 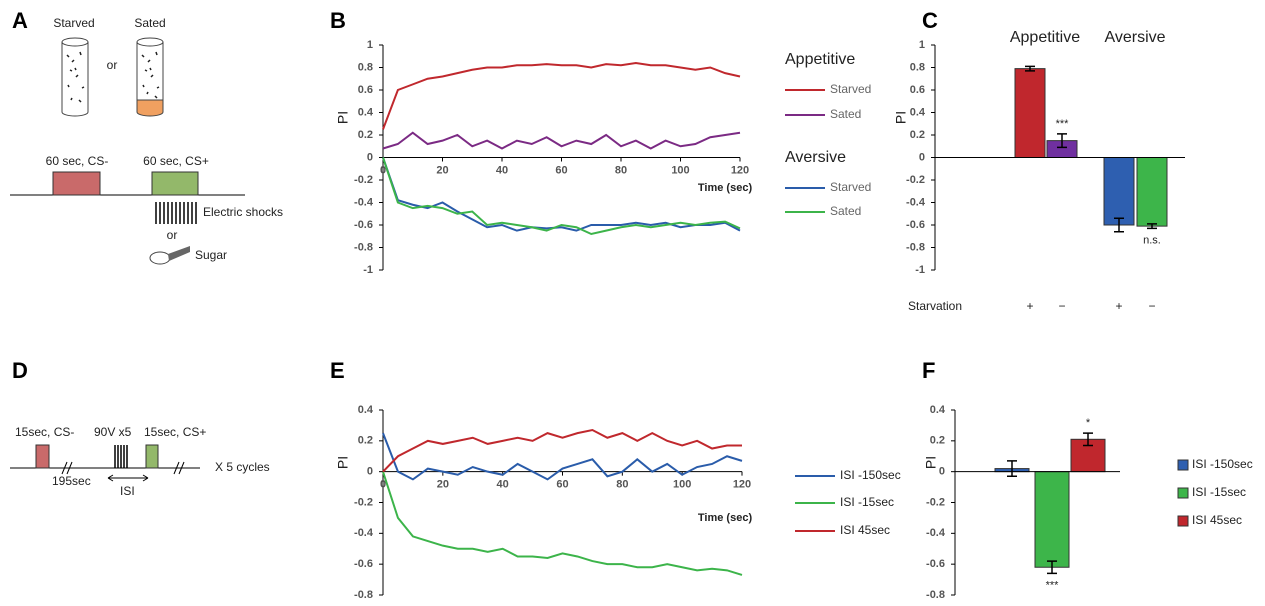 I want to click on stimulus-label: 15sec, CS-, so click(x=44, y=432).